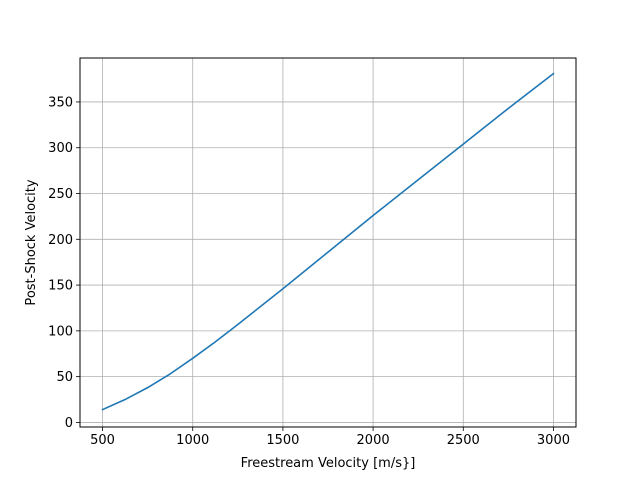  Describe the element at coordinates (192, 440) in the screenshot. I see `x-tick-label: 1000` at that location.